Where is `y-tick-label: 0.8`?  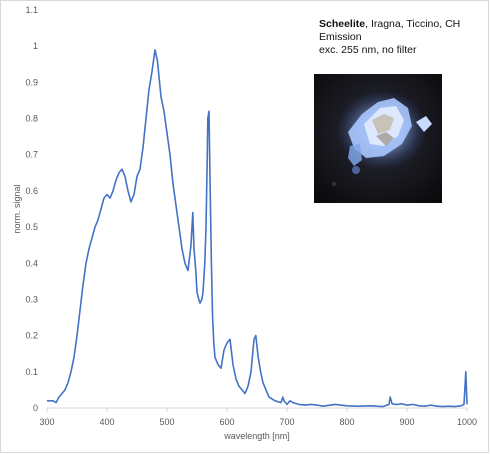
y-tick-label: 0.8 is located at coordinates (31, 119).